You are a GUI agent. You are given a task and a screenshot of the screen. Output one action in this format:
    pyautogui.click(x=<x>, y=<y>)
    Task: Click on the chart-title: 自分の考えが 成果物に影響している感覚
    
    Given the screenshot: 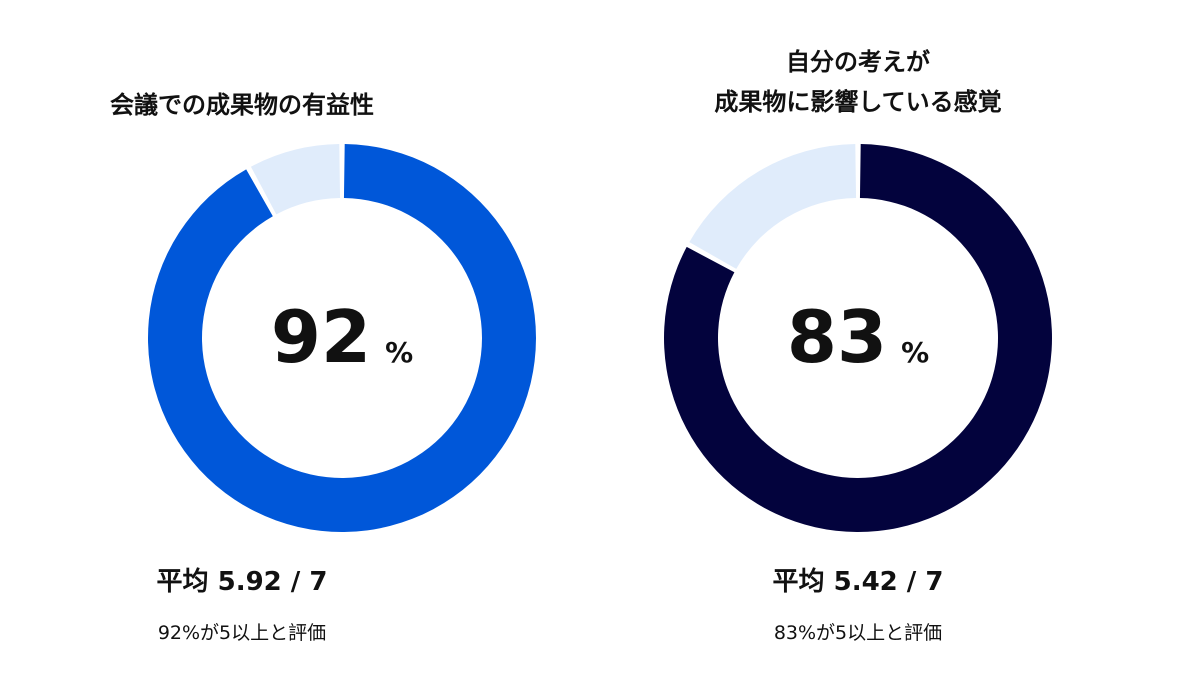 What is the action you would take?
    pyautogui.click(x=858, y=82)
    